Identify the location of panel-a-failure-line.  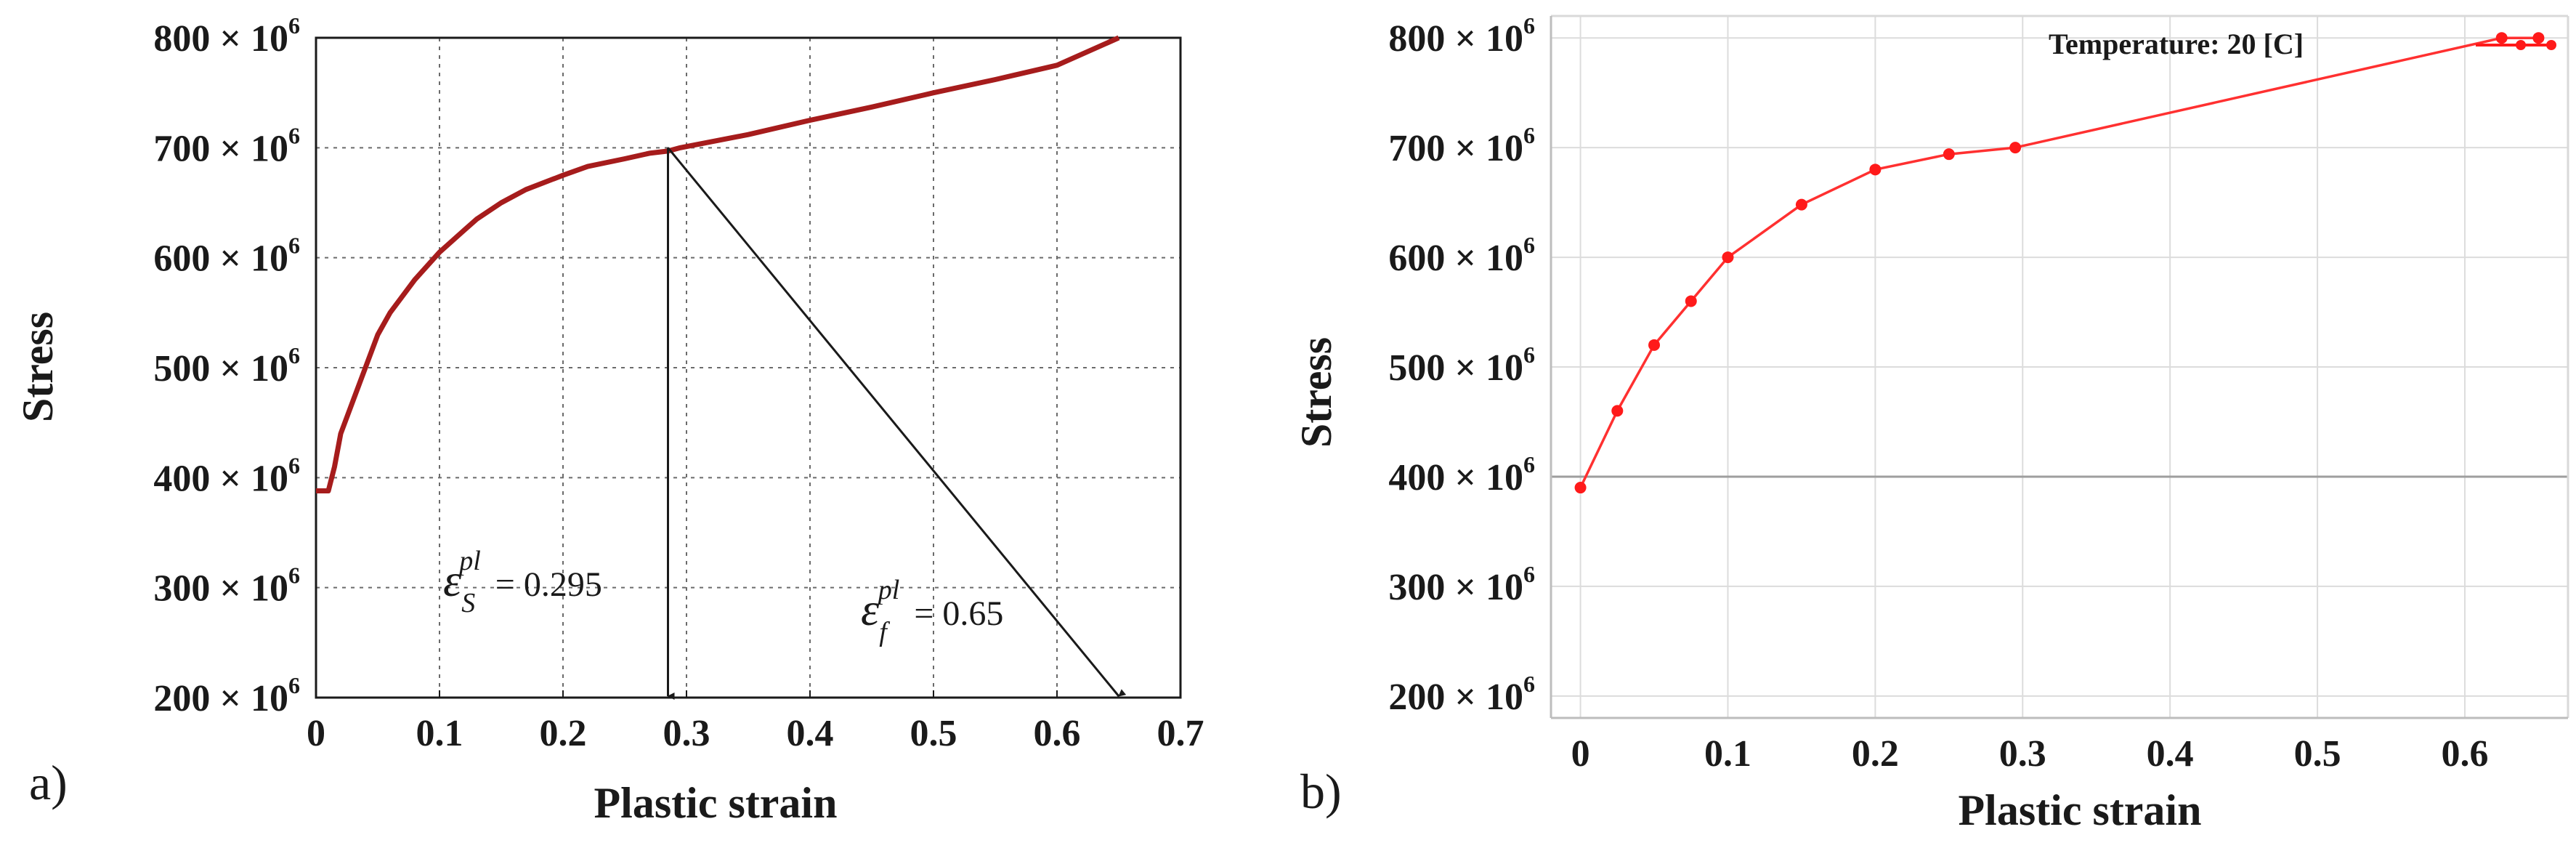
(897, 422).